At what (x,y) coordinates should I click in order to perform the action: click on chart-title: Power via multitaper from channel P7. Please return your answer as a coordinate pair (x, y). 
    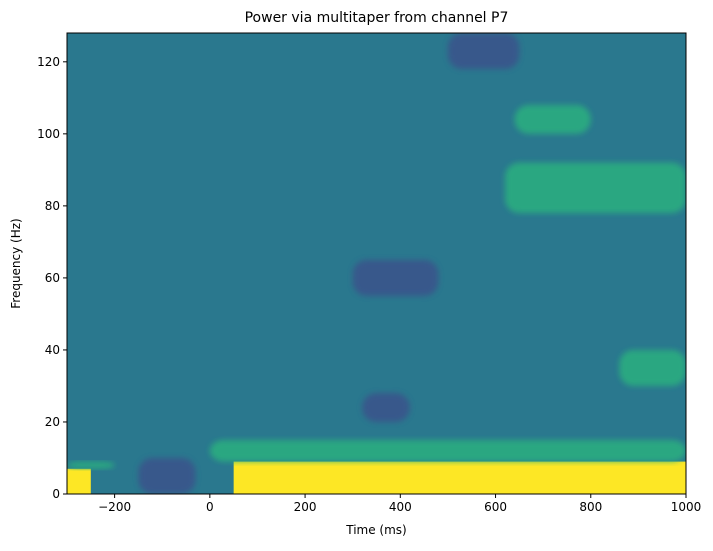
    Looking at the image, I should click on (377, 18).